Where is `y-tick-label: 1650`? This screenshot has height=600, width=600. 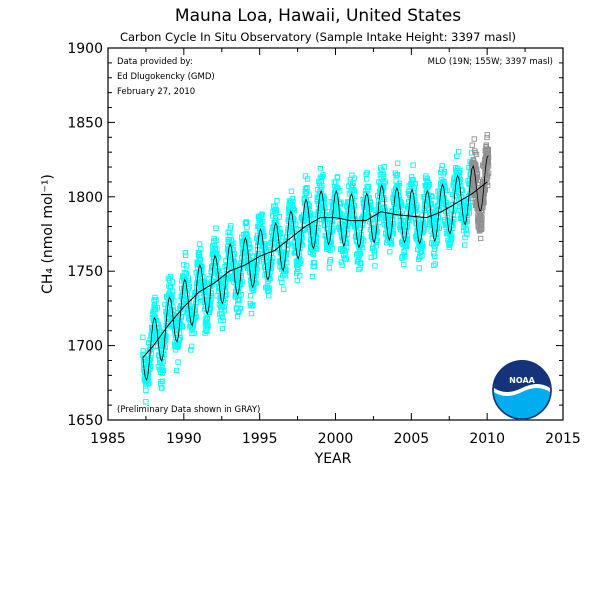
y-tick-label: 1650 is located at coordinates (85, 421).